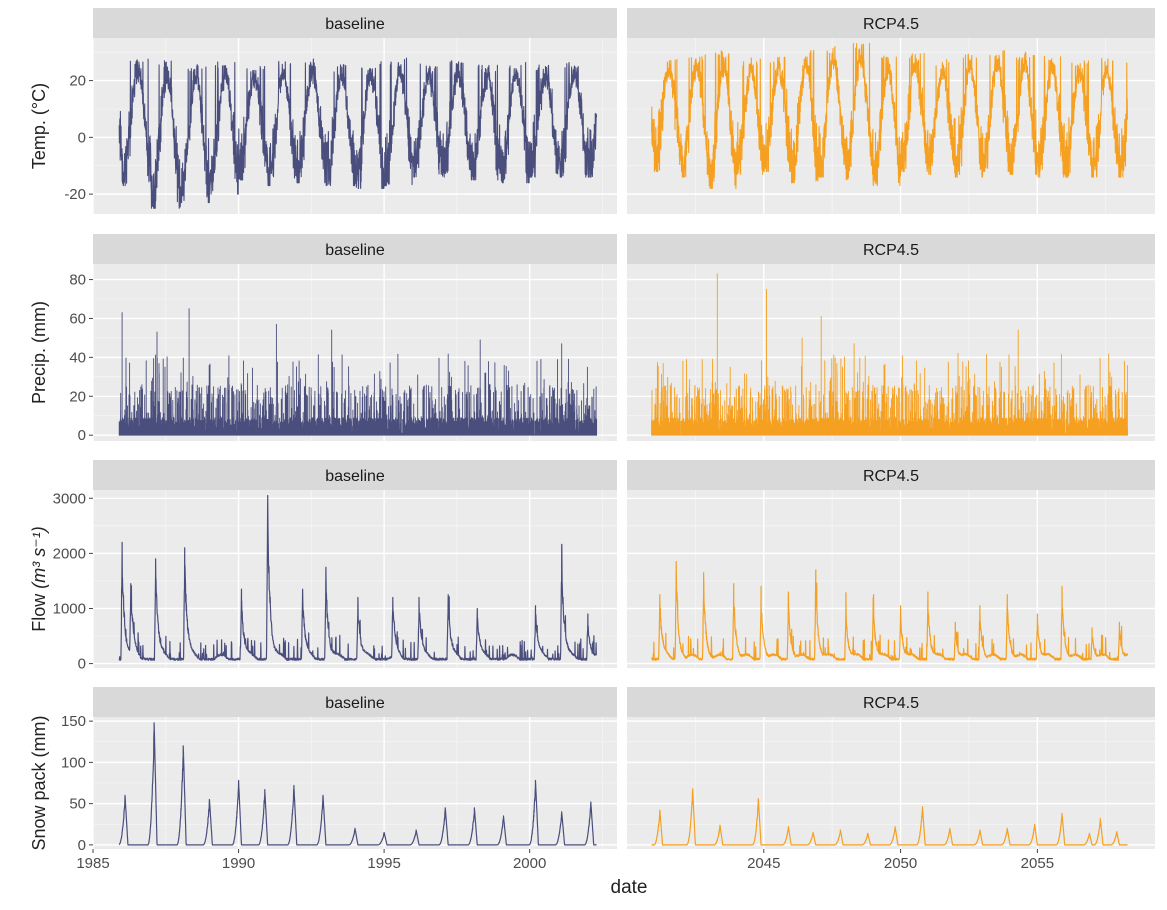  Describe the element at coordinates (69, 608) in the screenshot. I see `y-tick-label: 1000` at that location.